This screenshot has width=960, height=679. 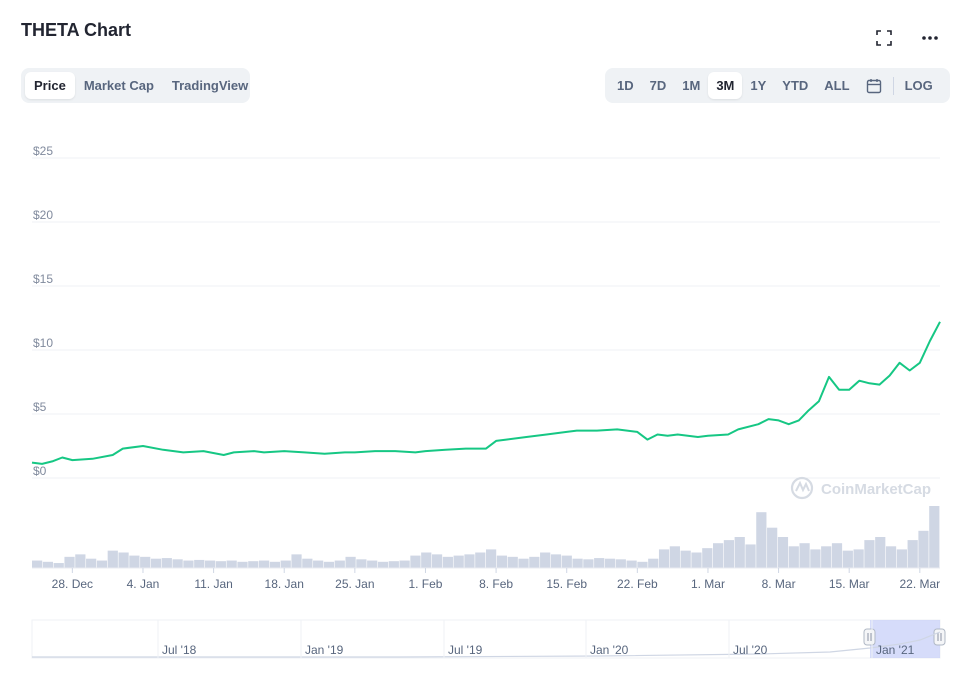 What do you see at coordinates (849, 584) in the screenshot?
I see `x-tick-label: 15. Mar` at bounding box center [849, 584].